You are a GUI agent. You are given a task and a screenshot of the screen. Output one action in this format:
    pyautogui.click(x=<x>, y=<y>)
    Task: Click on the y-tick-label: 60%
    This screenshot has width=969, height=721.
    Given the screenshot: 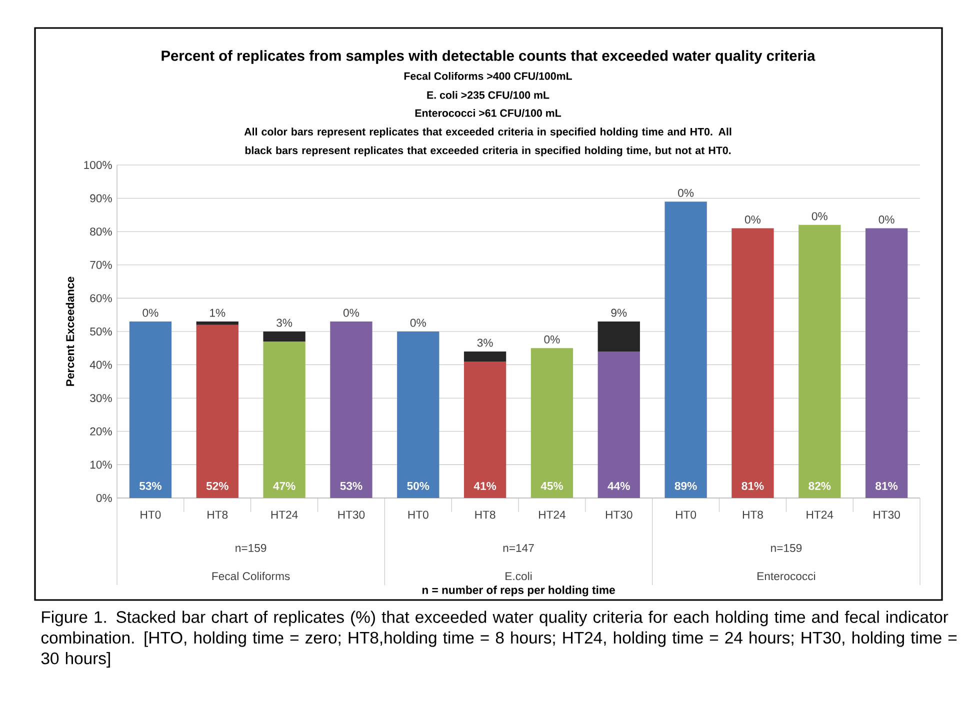 What is the action you would take?
    pyautogui.click(x=101, y=298)
    